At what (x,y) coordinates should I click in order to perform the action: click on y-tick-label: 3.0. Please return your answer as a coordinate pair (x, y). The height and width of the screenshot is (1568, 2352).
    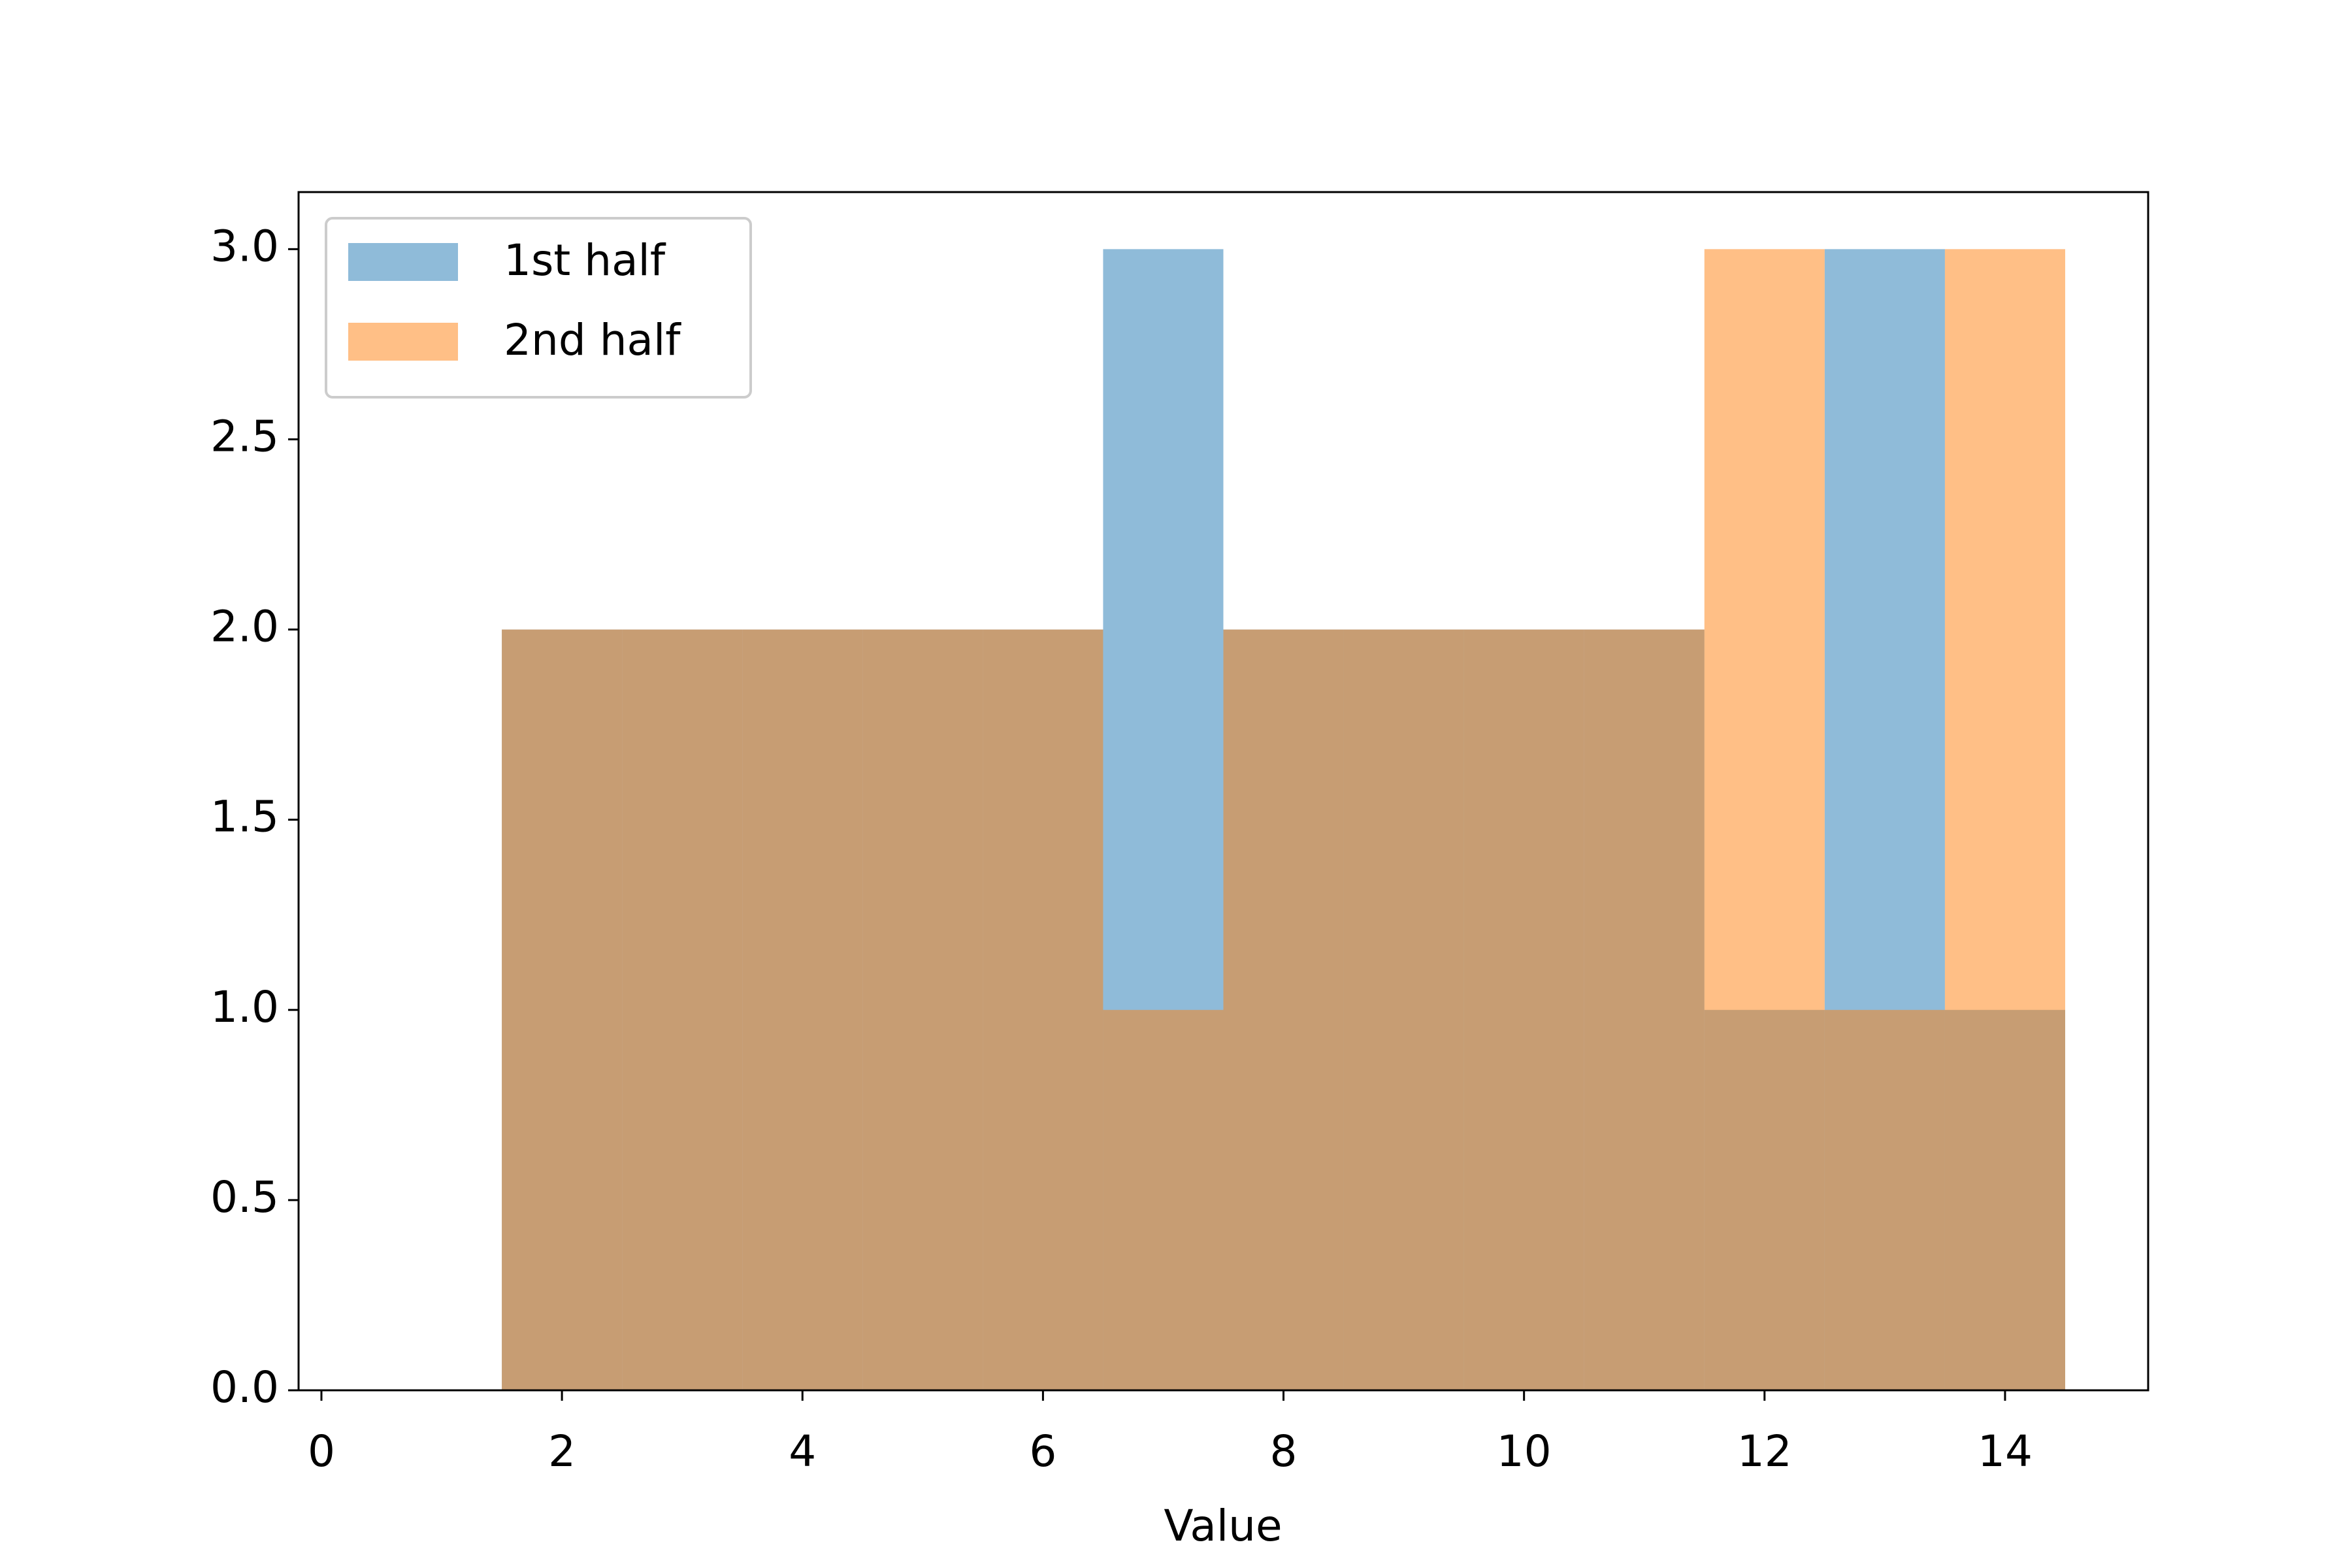
    Looking at the image, I should click on (244, 246).